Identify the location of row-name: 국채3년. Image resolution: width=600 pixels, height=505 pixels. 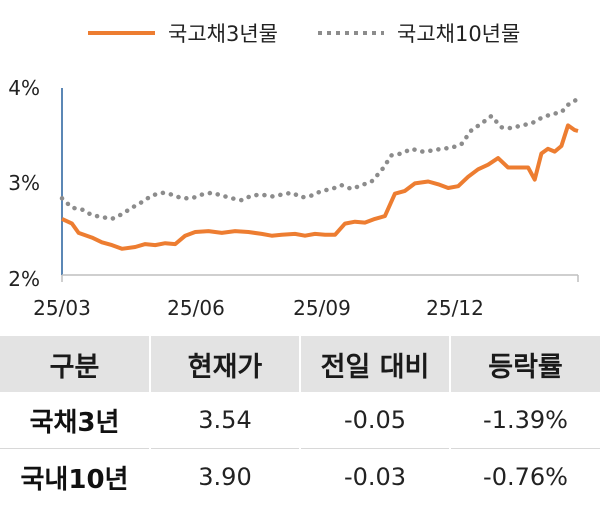
(75, 420).